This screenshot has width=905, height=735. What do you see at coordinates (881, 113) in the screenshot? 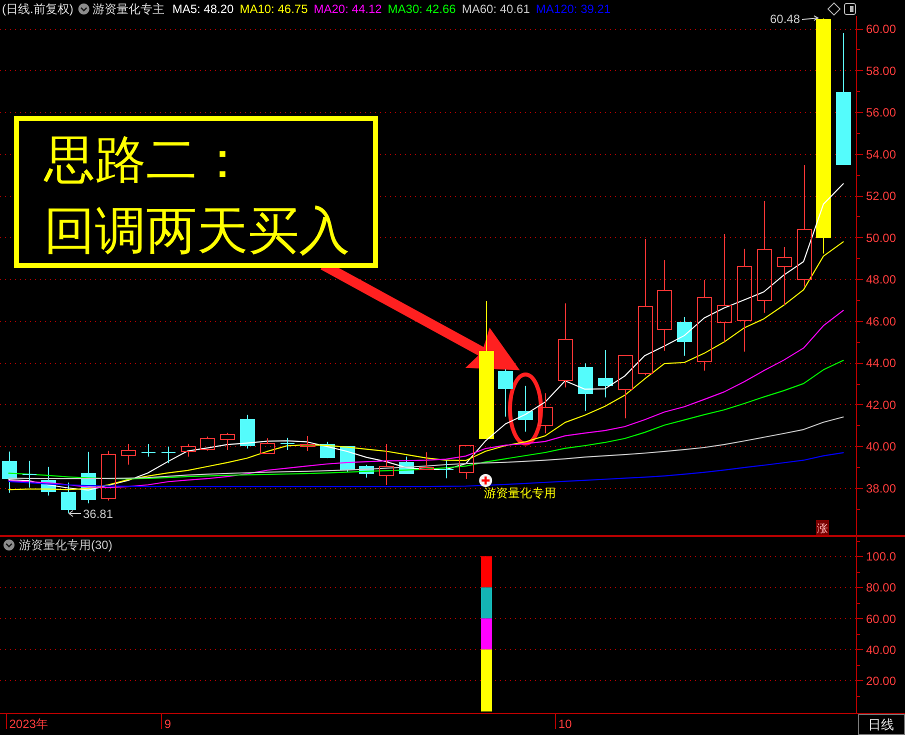
I see `y-tick-label: 56.00` at bounding box center [881, 113].